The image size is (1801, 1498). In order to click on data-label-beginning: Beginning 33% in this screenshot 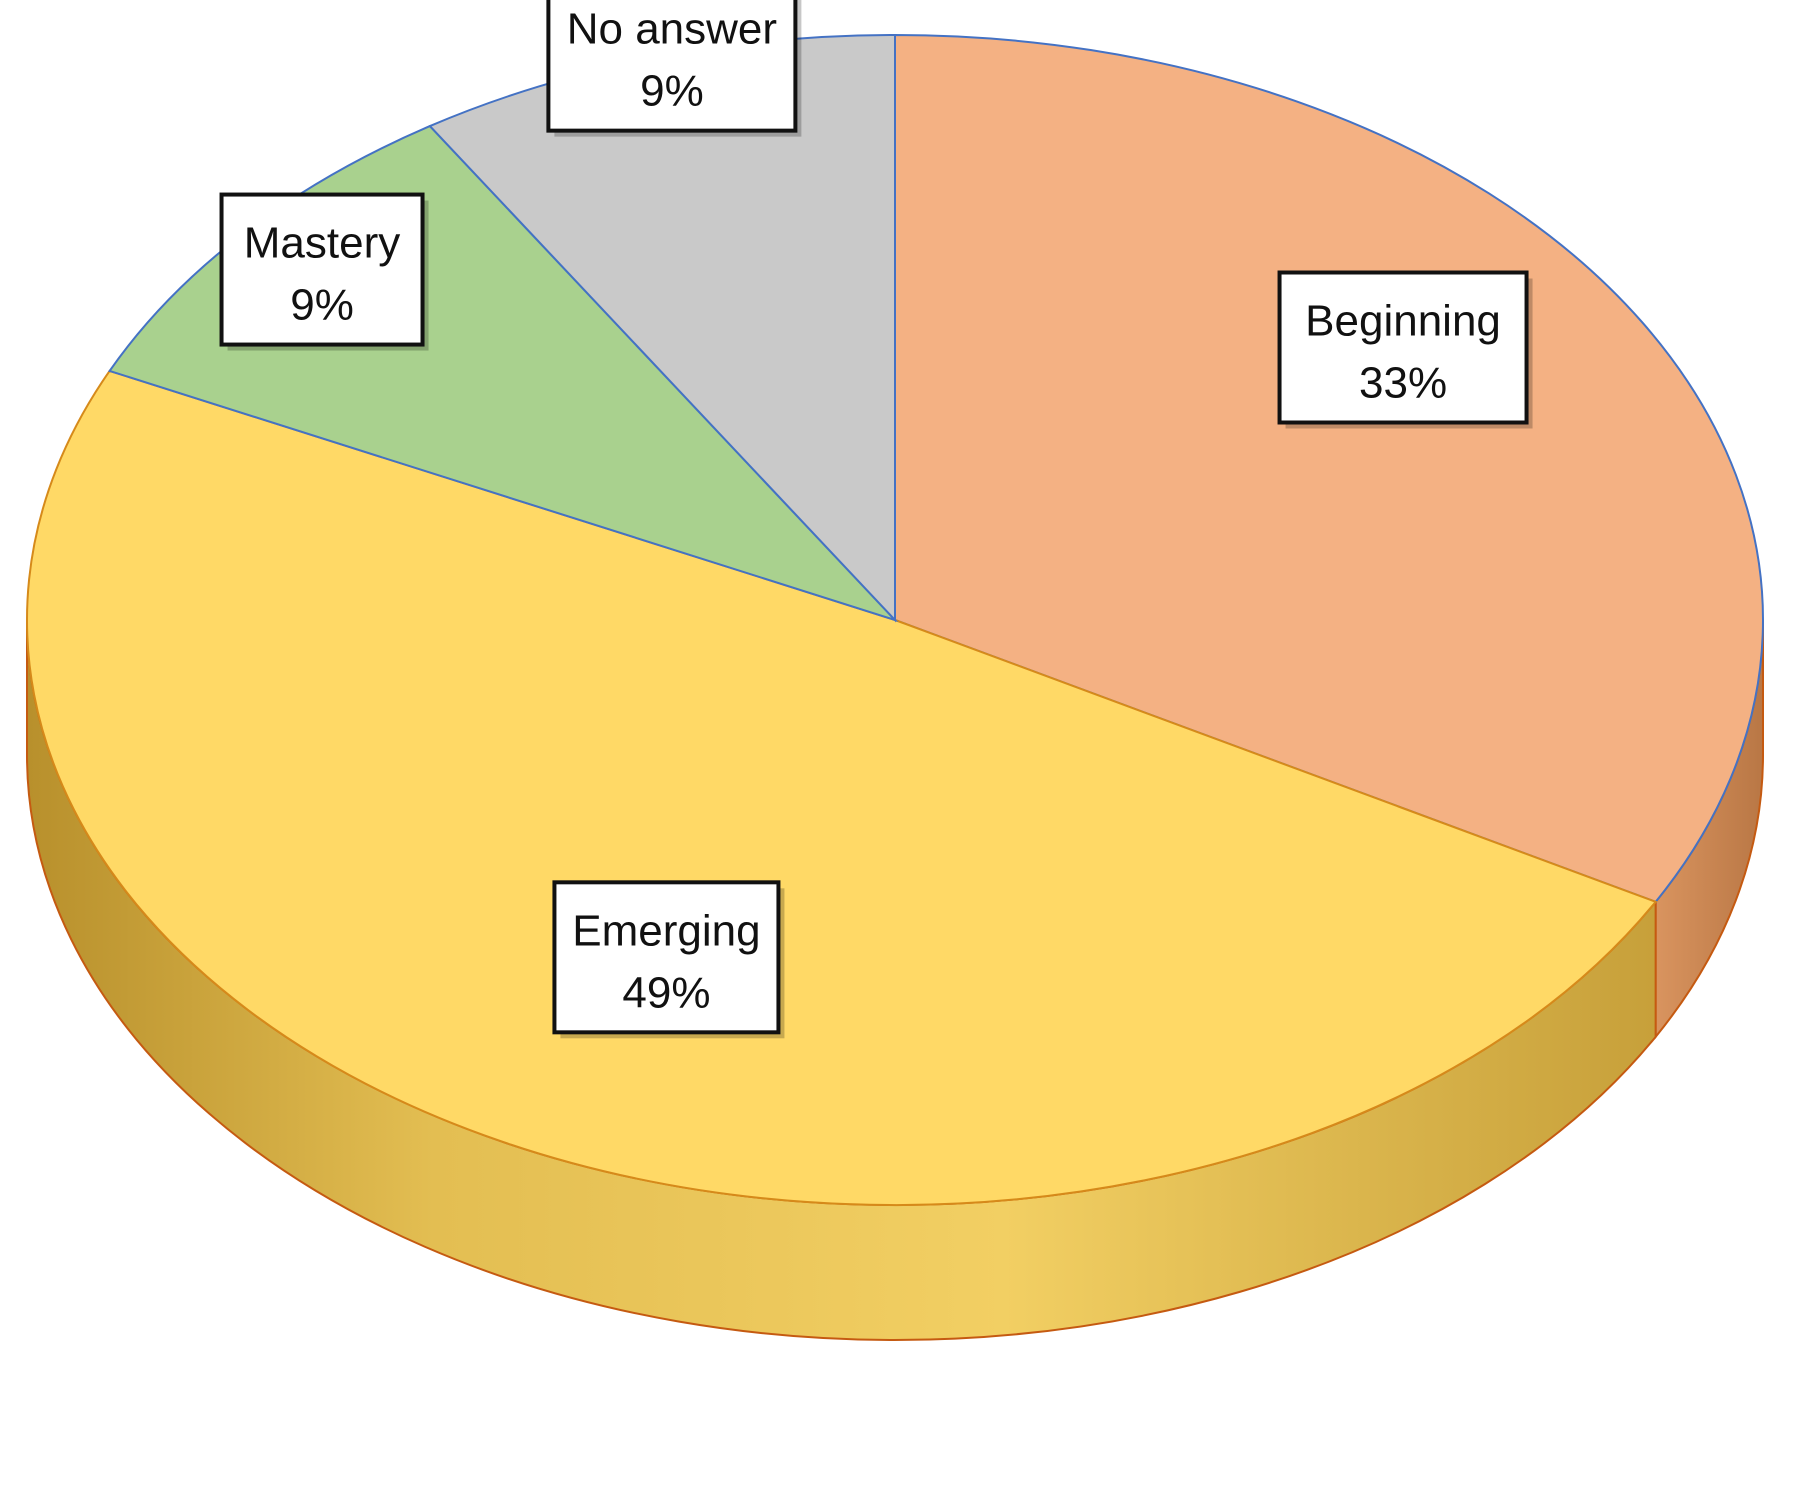, I will do `click(1405, 349)`.